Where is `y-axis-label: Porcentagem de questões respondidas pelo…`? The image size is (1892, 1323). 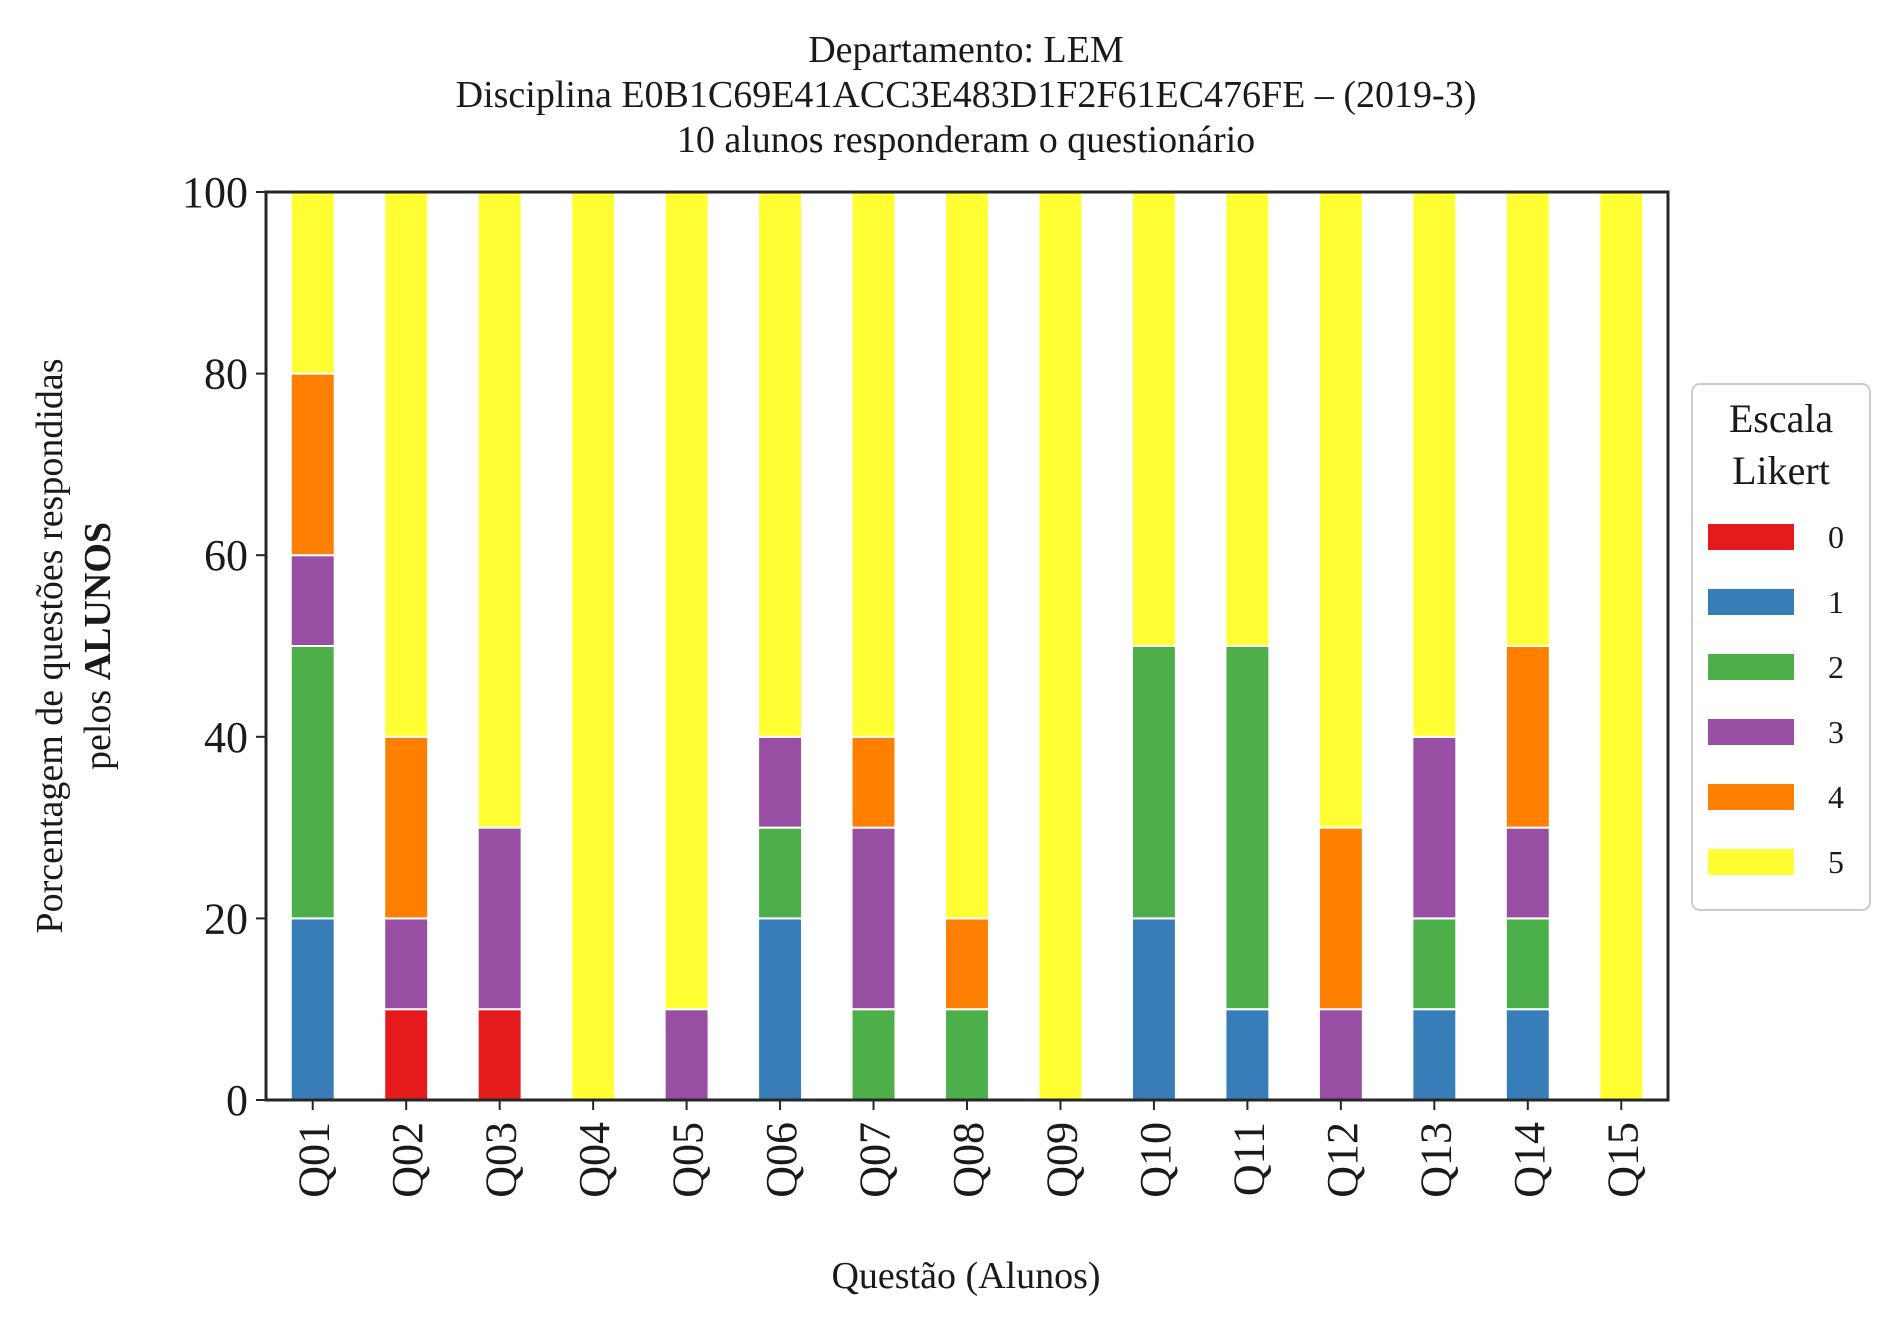 y-axis-label: Porcentagem de questões respondidas pelo… is located at coordinates (74, 645).